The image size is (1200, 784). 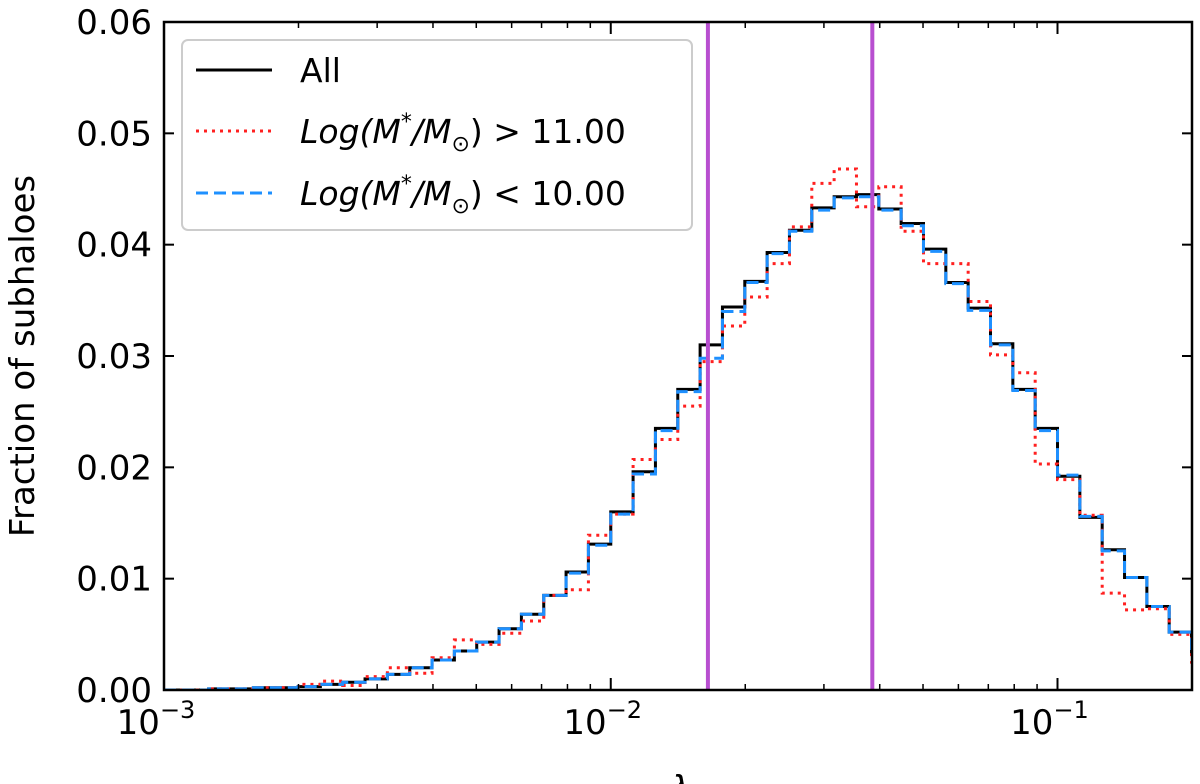 I want to click on y-tick-label: 0.05, so click(x=114, y=134).